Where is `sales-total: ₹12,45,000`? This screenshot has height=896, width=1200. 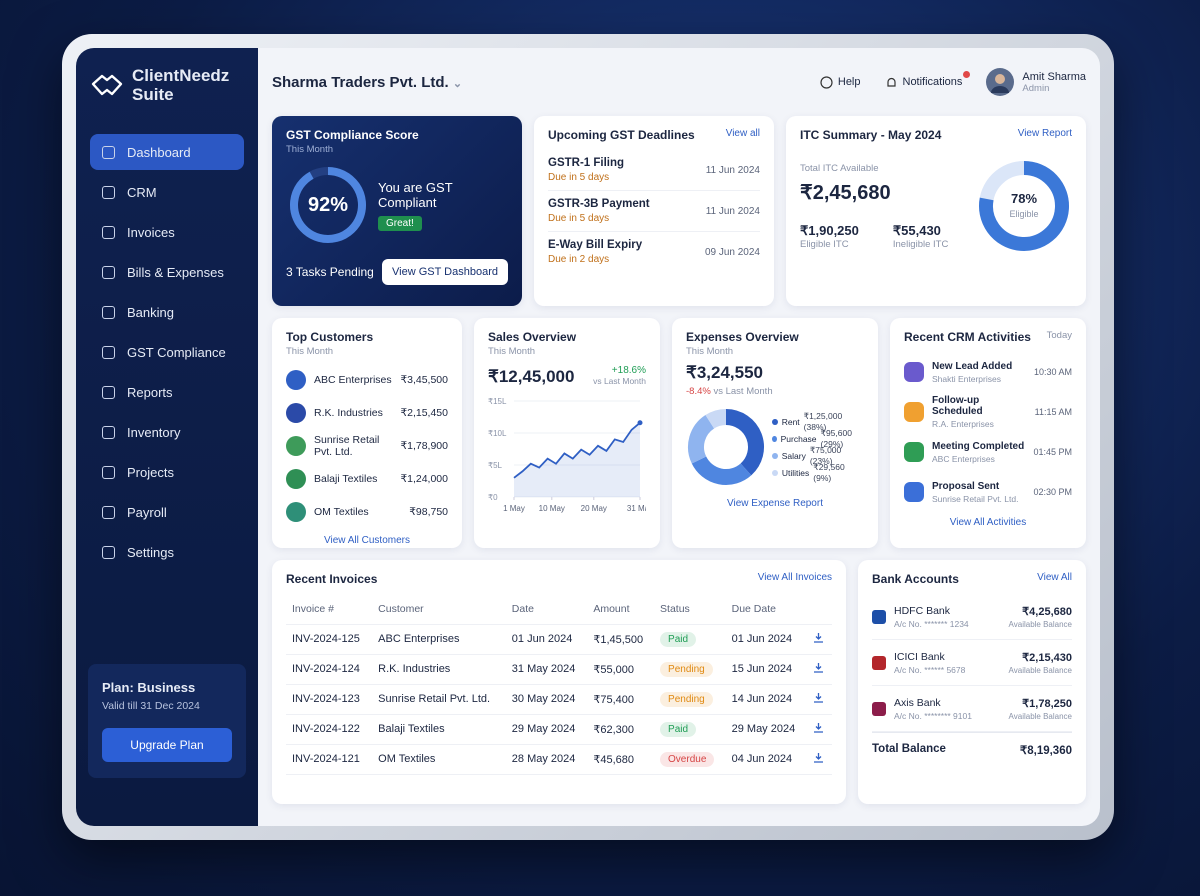 sales-total: ₹12,45,000 is located at coordinates (531, 376).